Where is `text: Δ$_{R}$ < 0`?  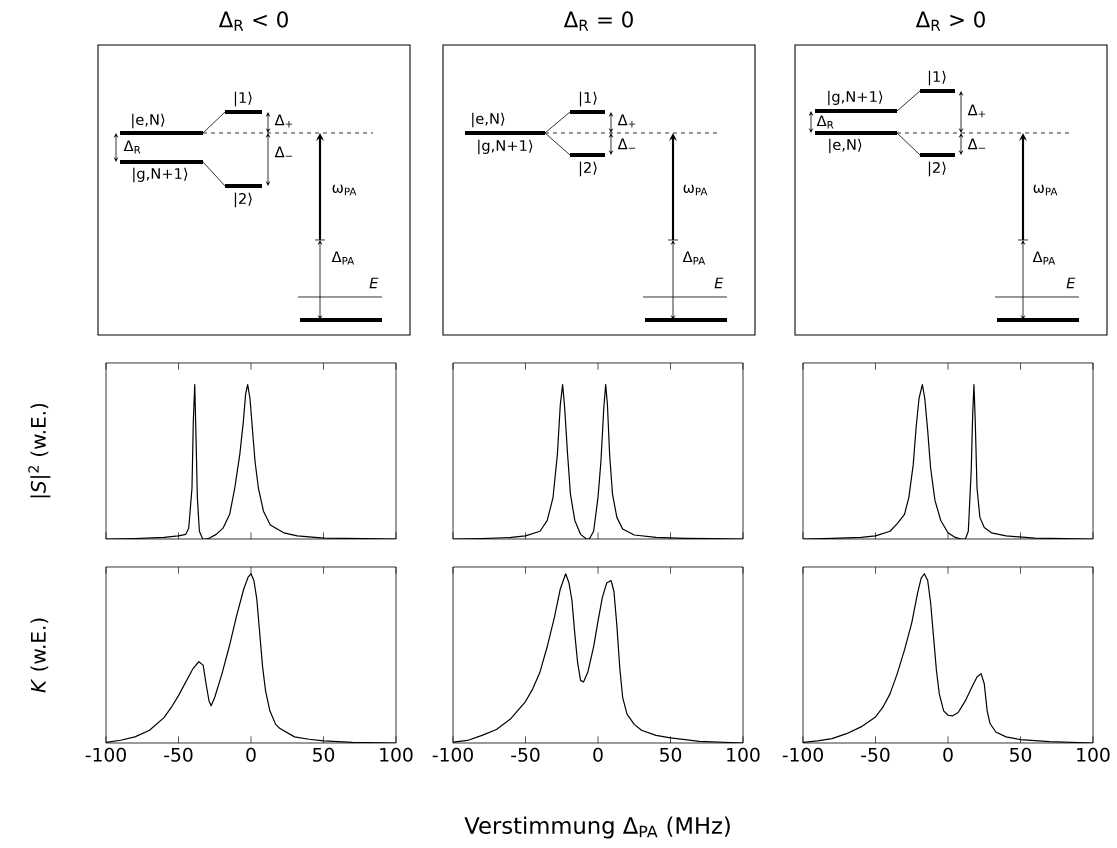
text: Δ$_{R}$ < 0 is located at coordinates (253, 21).